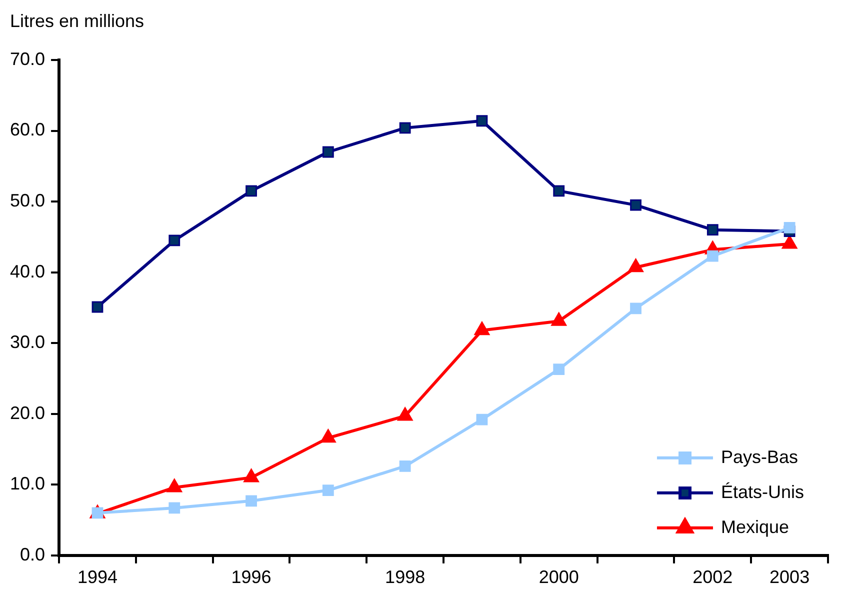  Describe the element at coordinates (28, 130) in the screenshot. I see `y-tick-label: 60.0` at that location.